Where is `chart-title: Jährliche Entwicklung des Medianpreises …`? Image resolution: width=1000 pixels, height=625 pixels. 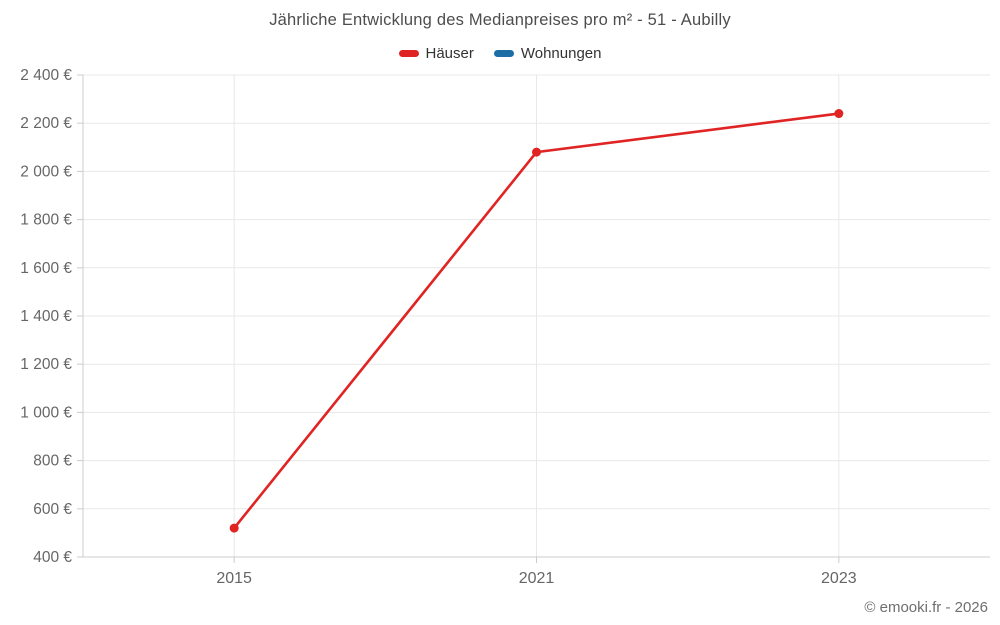 chart-title: Jährliche Entwicklung des Medianpreises … is located at coordinates (500, 20).